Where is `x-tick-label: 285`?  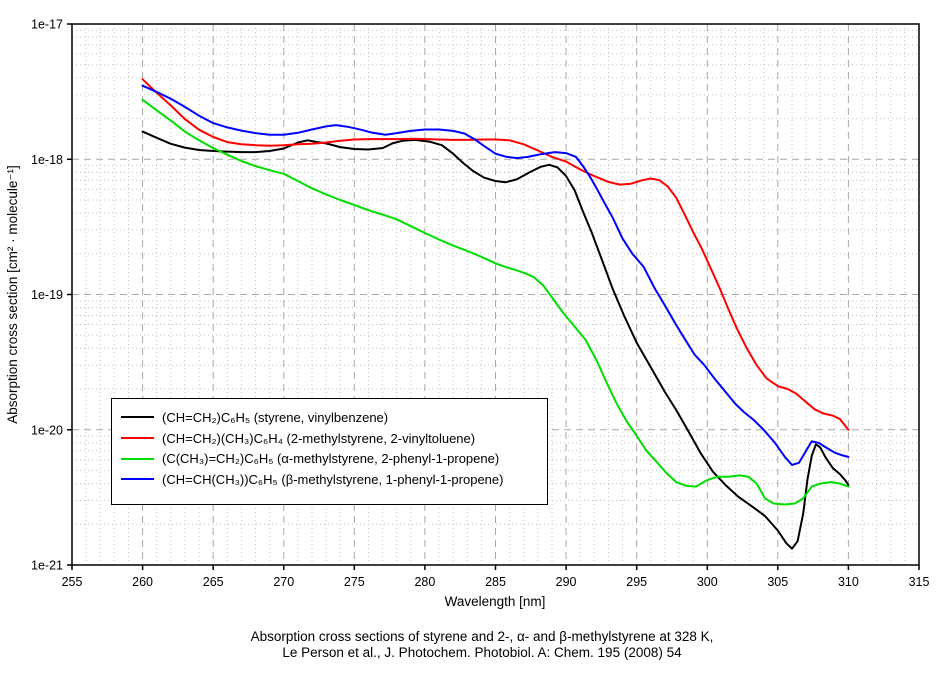
x-tick-label: 285 is located at coordinates (495, 582).